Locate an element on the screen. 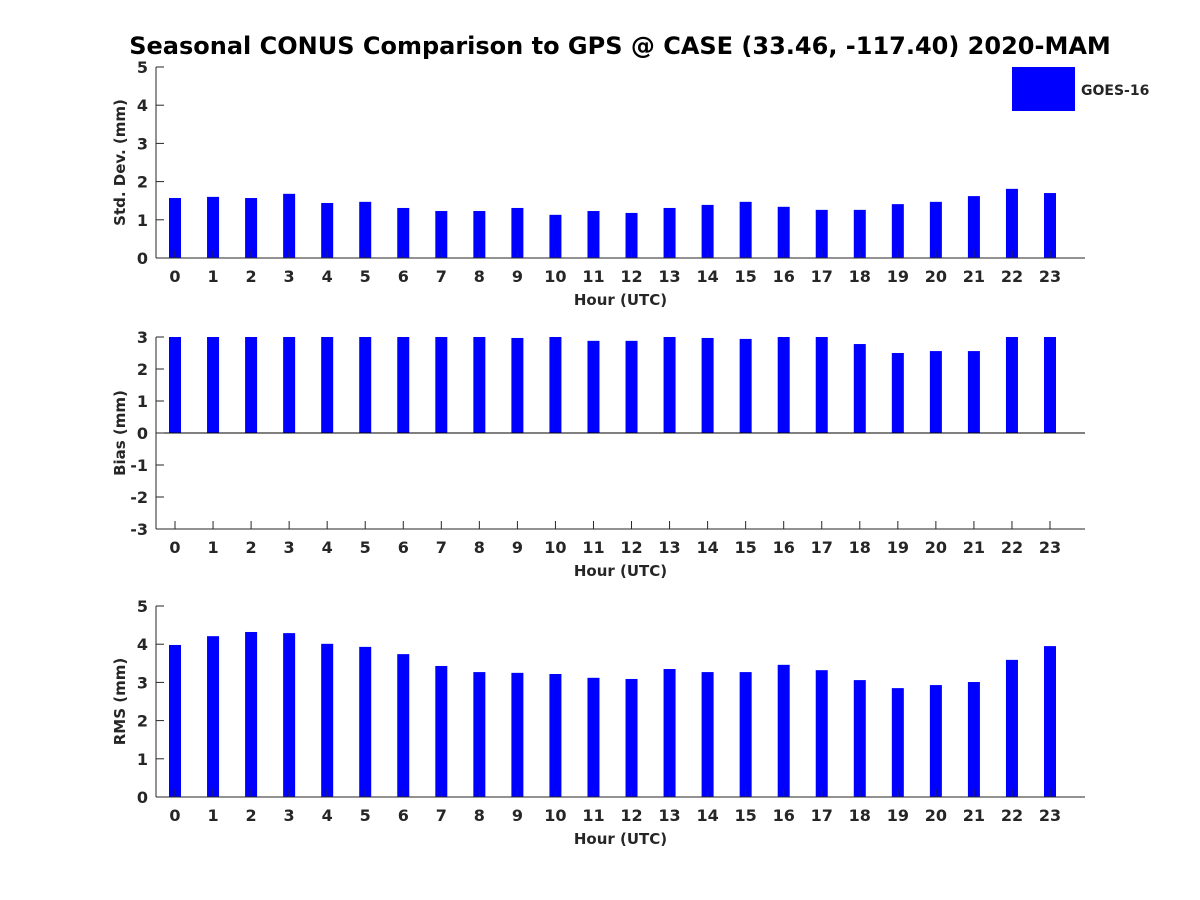  y-tick-label: 2 is located at coordinates (142, 369).